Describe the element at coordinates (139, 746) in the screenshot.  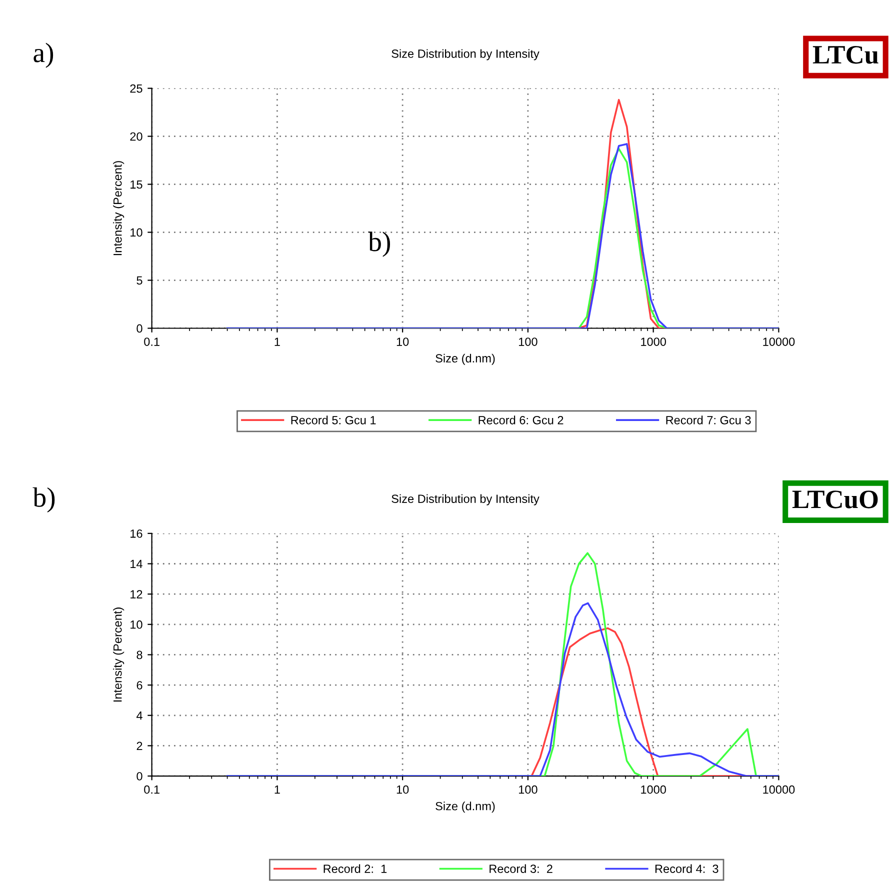
I see `y-tick-label: 2` at that location.